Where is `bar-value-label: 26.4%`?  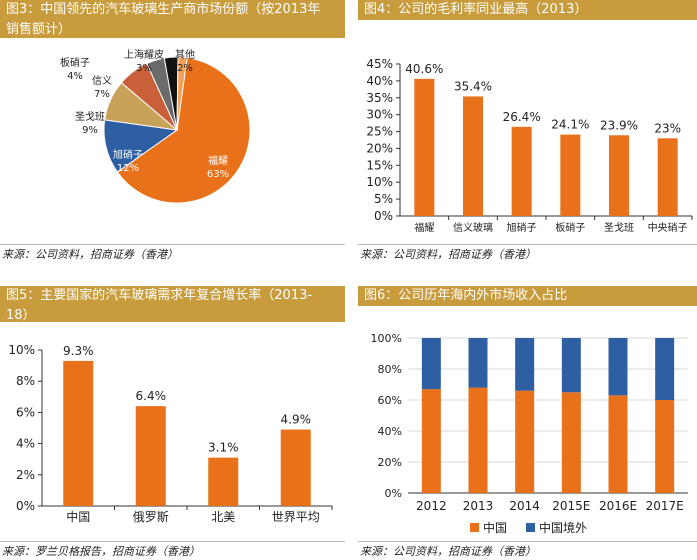
bar-value-label: 26.4% is located at coordinates (522, 117).